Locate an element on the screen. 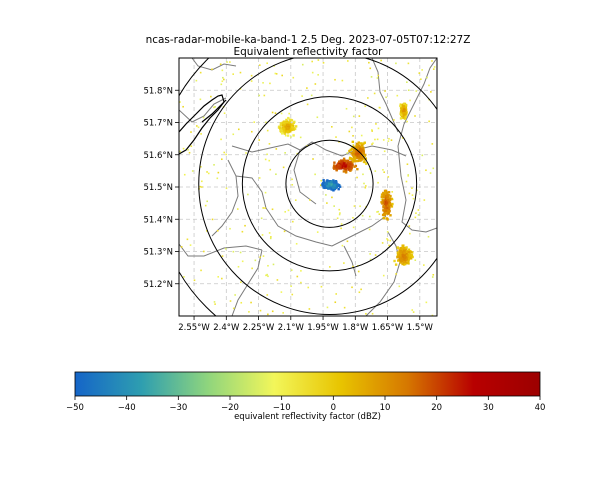 This screenshot has width=600, height=480. lat-tick-label: 51.5°N is located at coordinates (158, 188).